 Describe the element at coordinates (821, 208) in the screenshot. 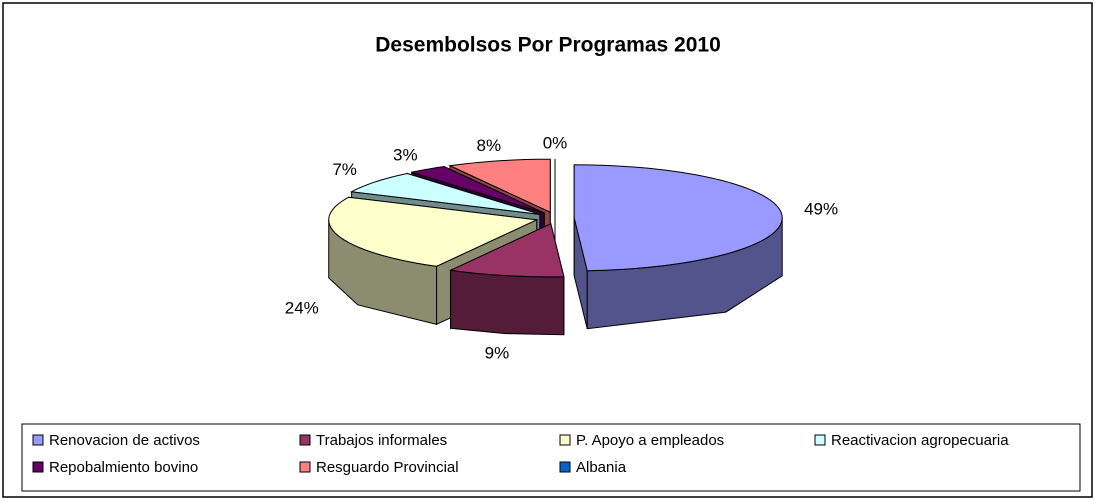

I see `data-label: 49%` at that location.